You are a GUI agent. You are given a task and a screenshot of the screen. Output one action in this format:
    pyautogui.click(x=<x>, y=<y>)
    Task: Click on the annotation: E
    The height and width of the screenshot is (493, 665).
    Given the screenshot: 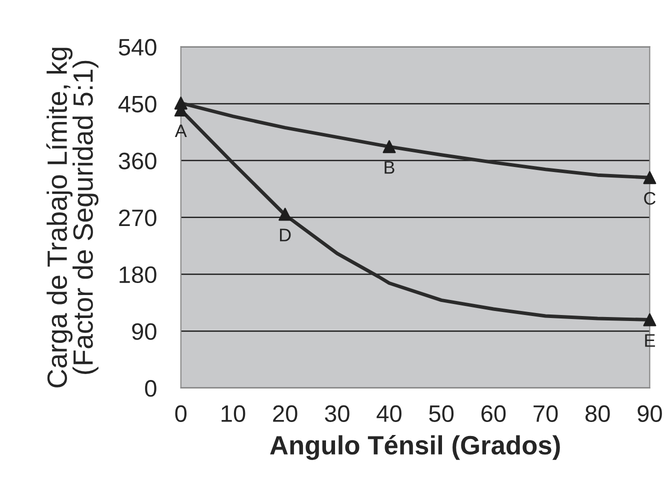 What is the action you would take?
    pyautogui.click(x=650, y=340)
    